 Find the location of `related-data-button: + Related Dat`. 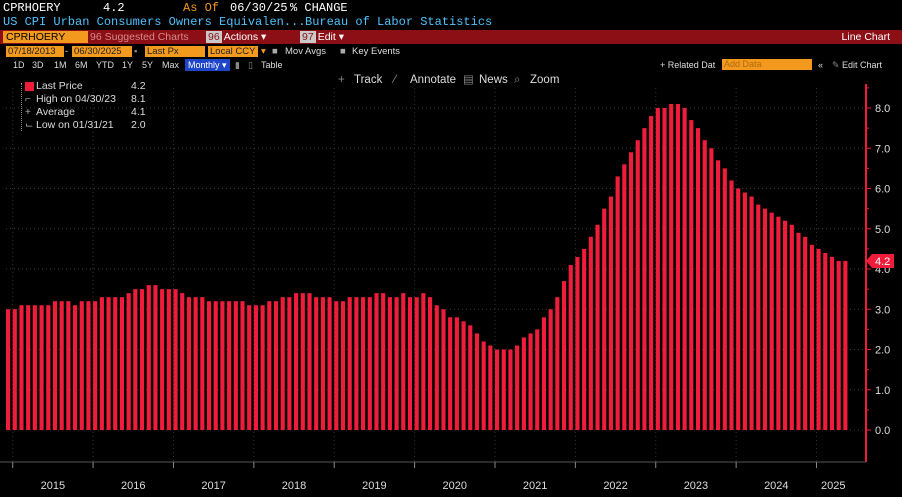

related-data-button: + Related Dat is located at coordinates (688, 65).